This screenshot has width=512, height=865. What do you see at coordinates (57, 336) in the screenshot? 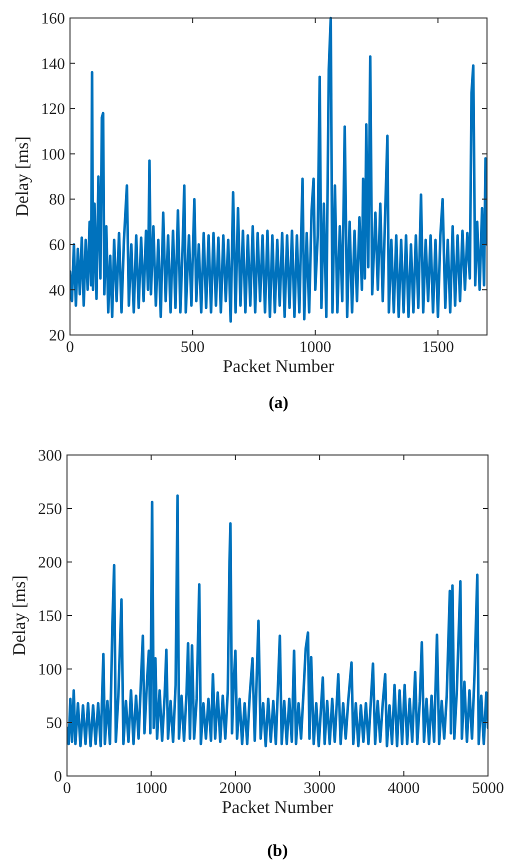
I see `y-tick-label: 20` at bounding box center [57, 336].